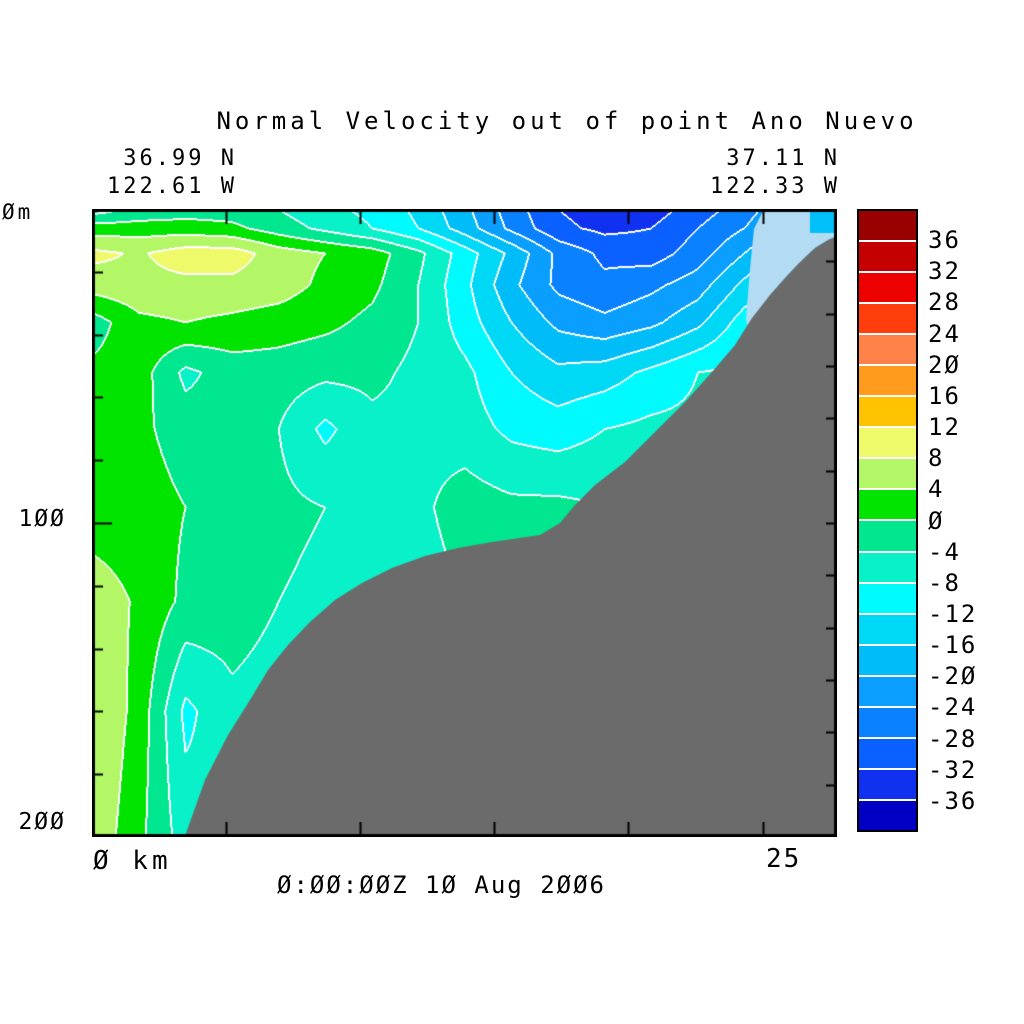 This screenshot has width=1024, height=1024. What do you see at coordinates (132, 861) in the screenshot?
I see `distance-axis-label-0km: Ø km` at bounding box center [132, 861].